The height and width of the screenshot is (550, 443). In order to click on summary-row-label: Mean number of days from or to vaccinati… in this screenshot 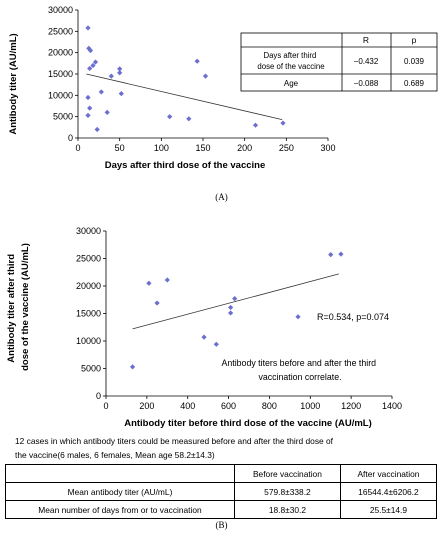, I will do `click(120, 509)`.